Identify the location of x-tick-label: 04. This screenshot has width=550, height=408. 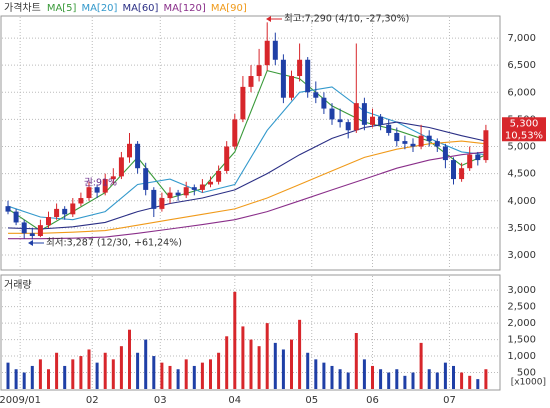
(234, 400).